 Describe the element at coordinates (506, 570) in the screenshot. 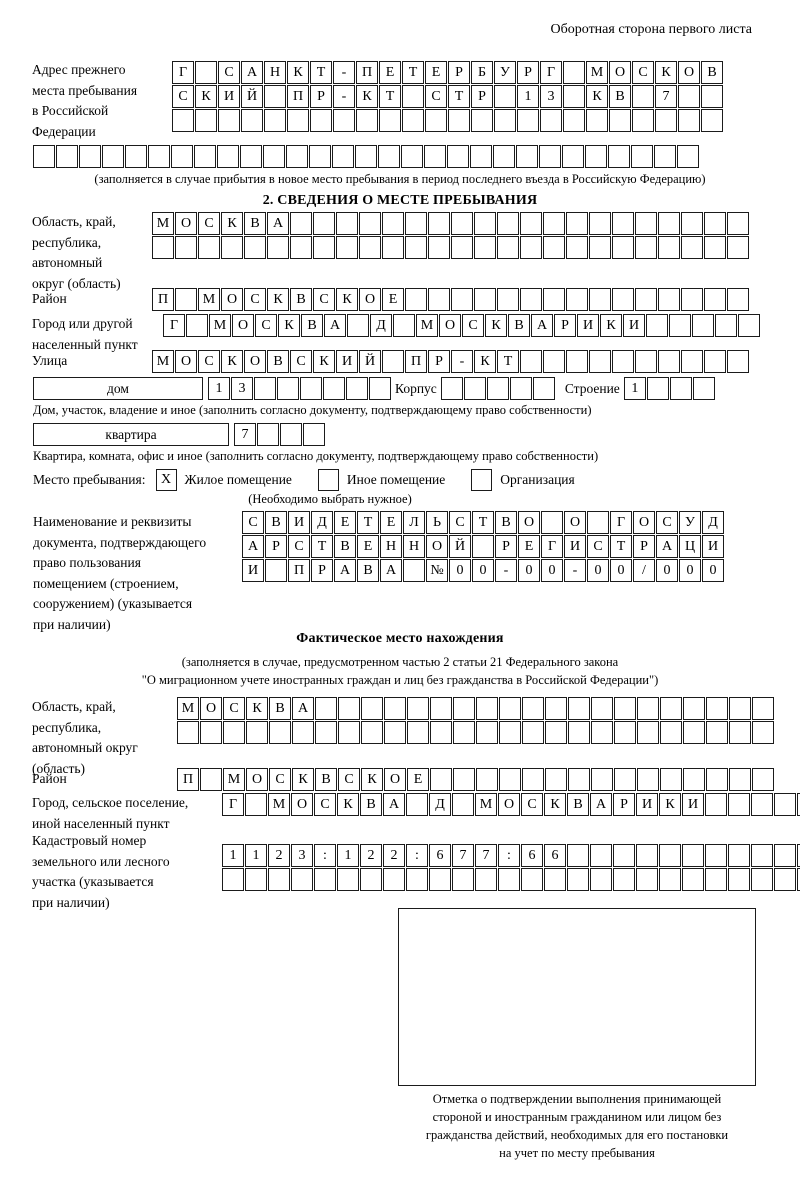

I see `char-cell: -` at that location.